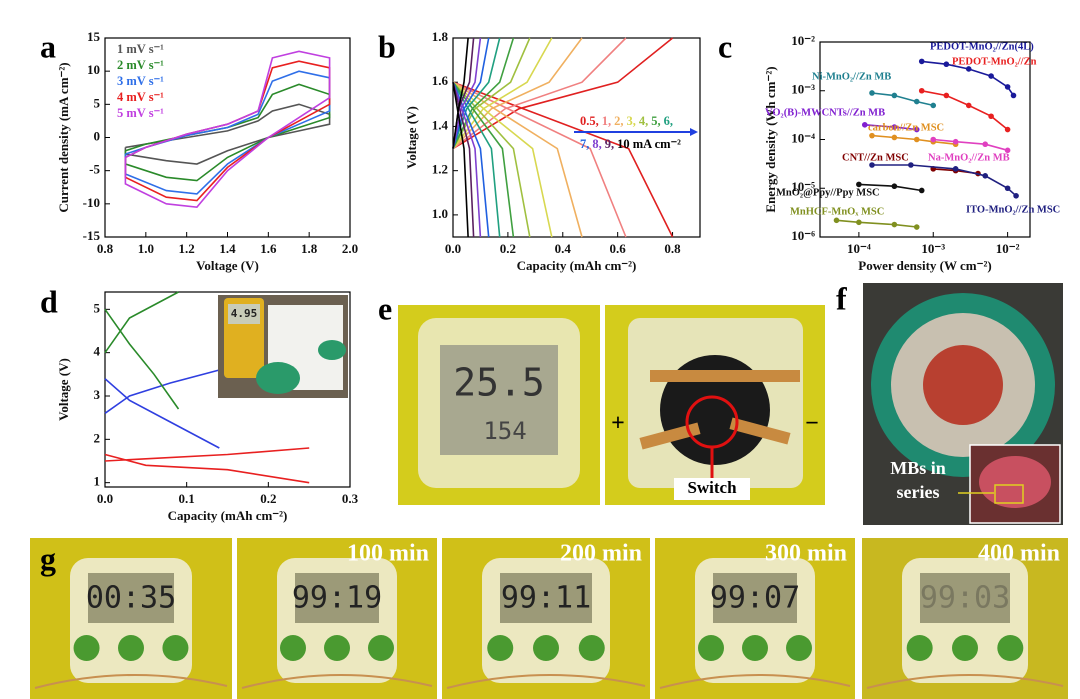  What do you see at coordinates (618, 121) in the screenshot?
I see `legend-entry: 2,` at bounding box center [618, 121].